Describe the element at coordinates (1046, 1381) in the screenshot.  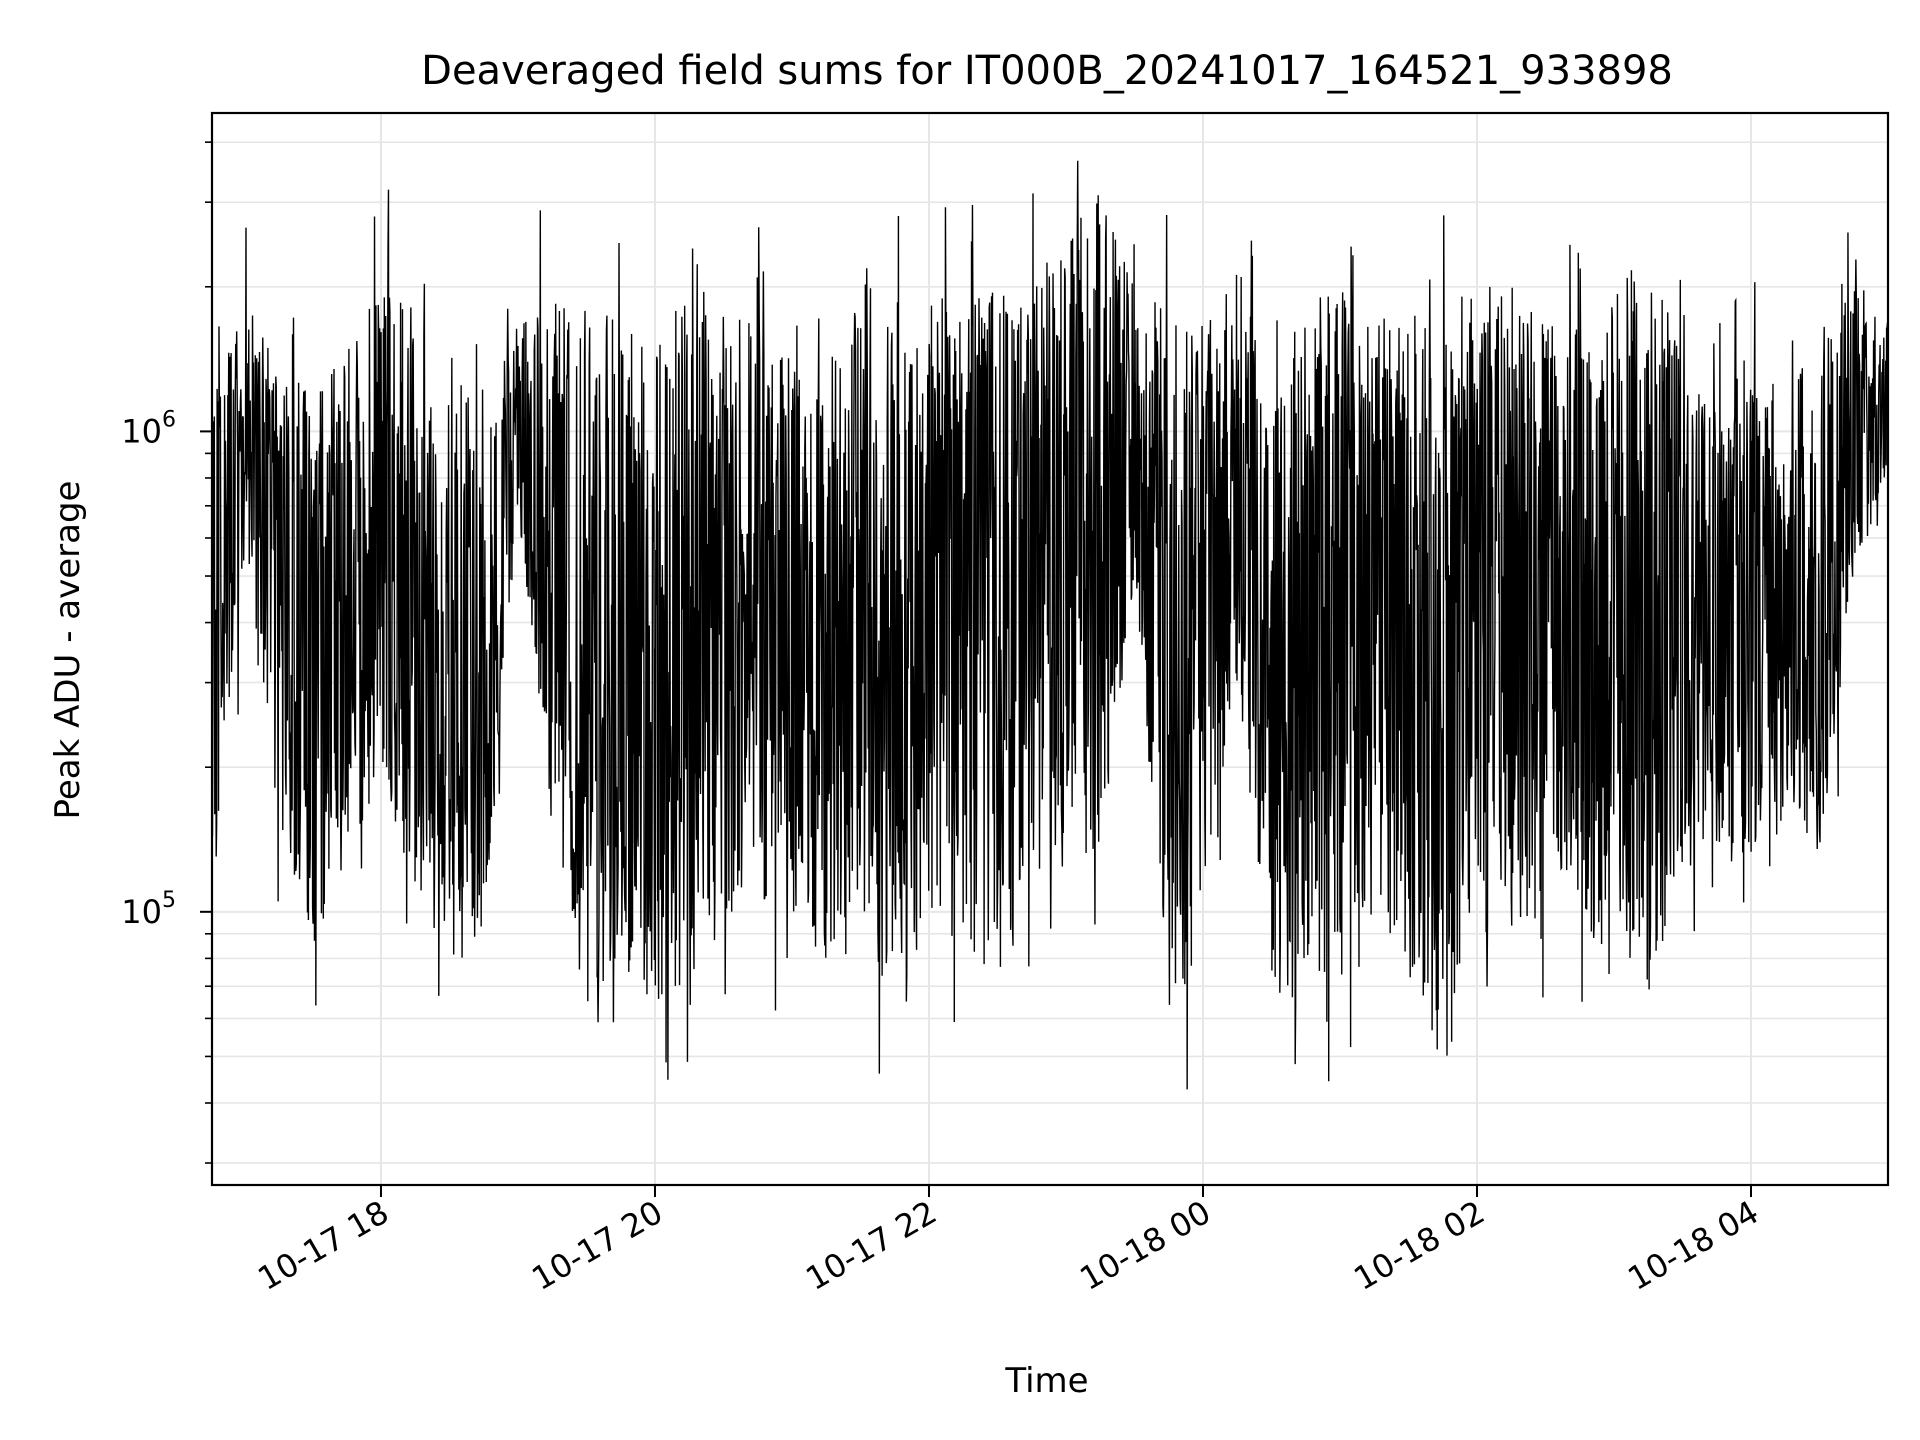
I see `x-axis-label: Time` at that location.